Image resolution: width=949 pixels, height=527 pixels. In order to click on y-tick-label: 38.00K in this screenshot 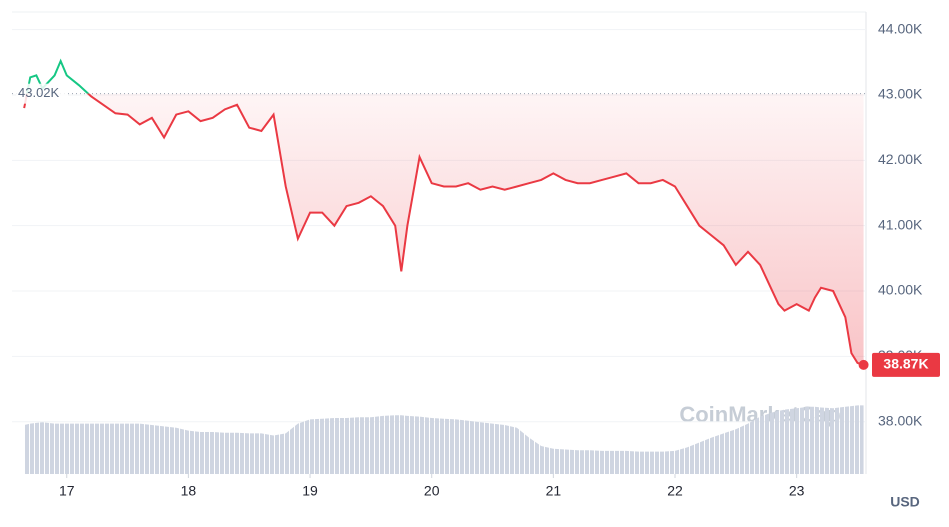, I will do `click(900, 420)`.